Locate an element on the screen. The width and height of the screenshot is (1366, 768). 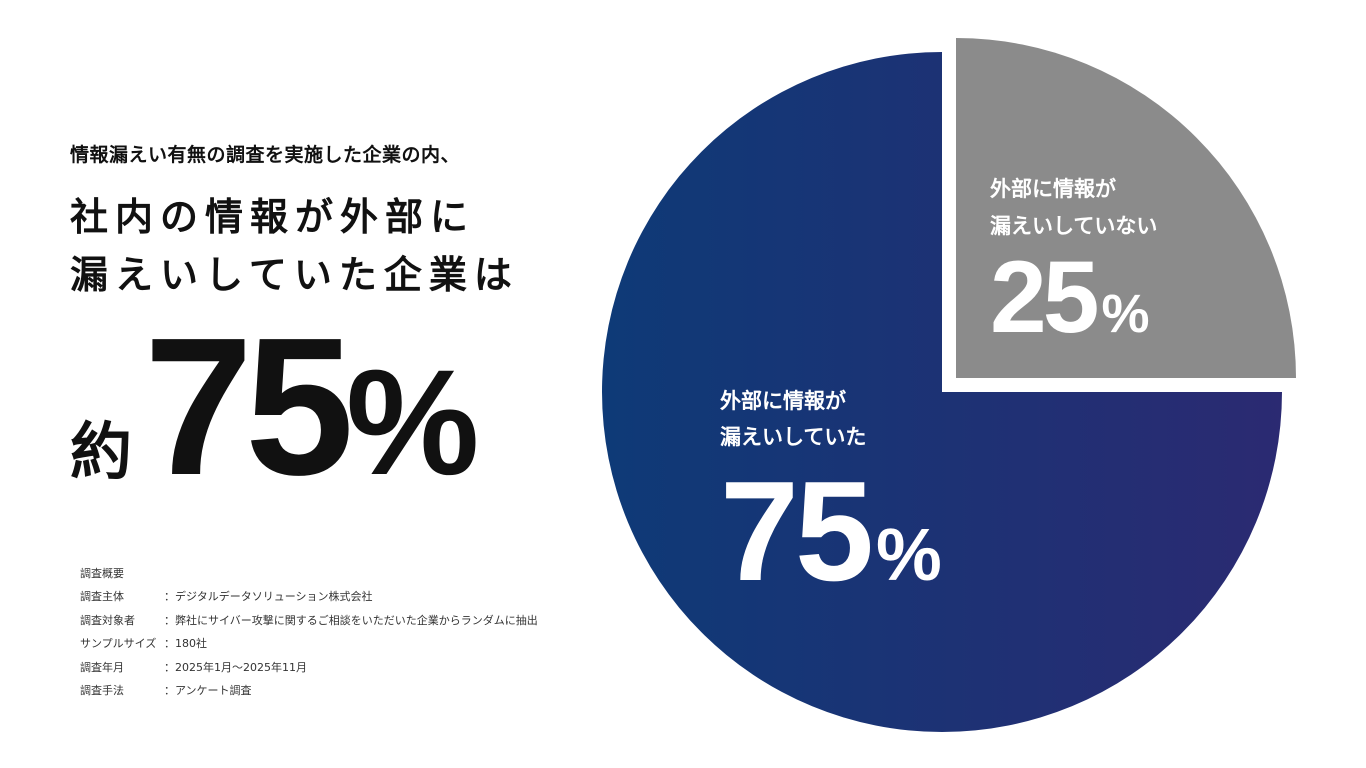
slice-value-leaked-number: 75 is located at coordinates (795, 531).